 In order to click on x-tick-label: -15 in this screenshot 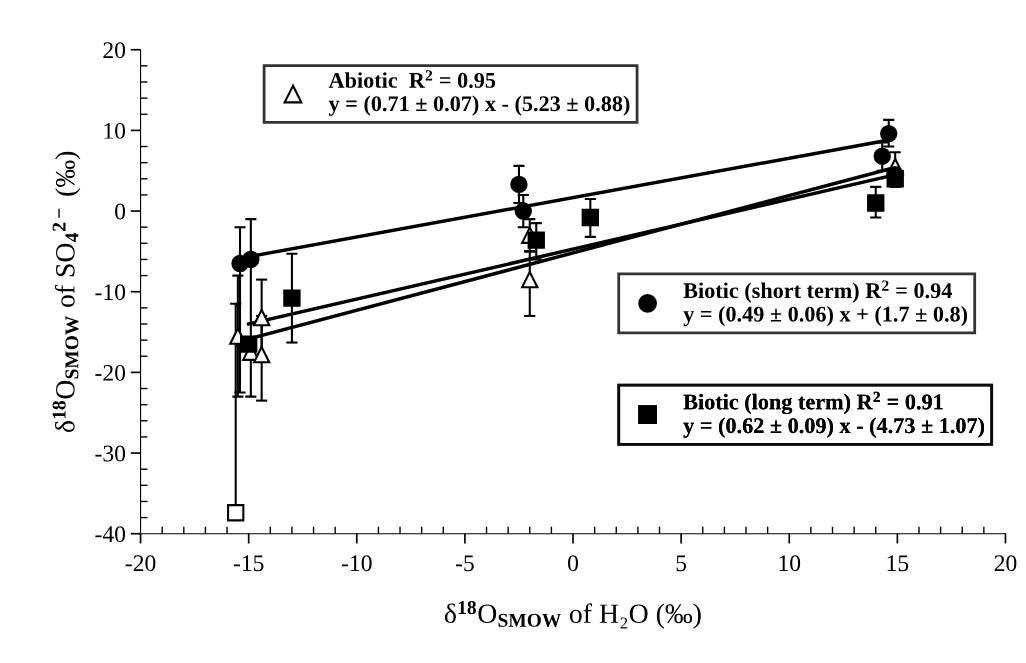, I will do `click(248, 563)`.